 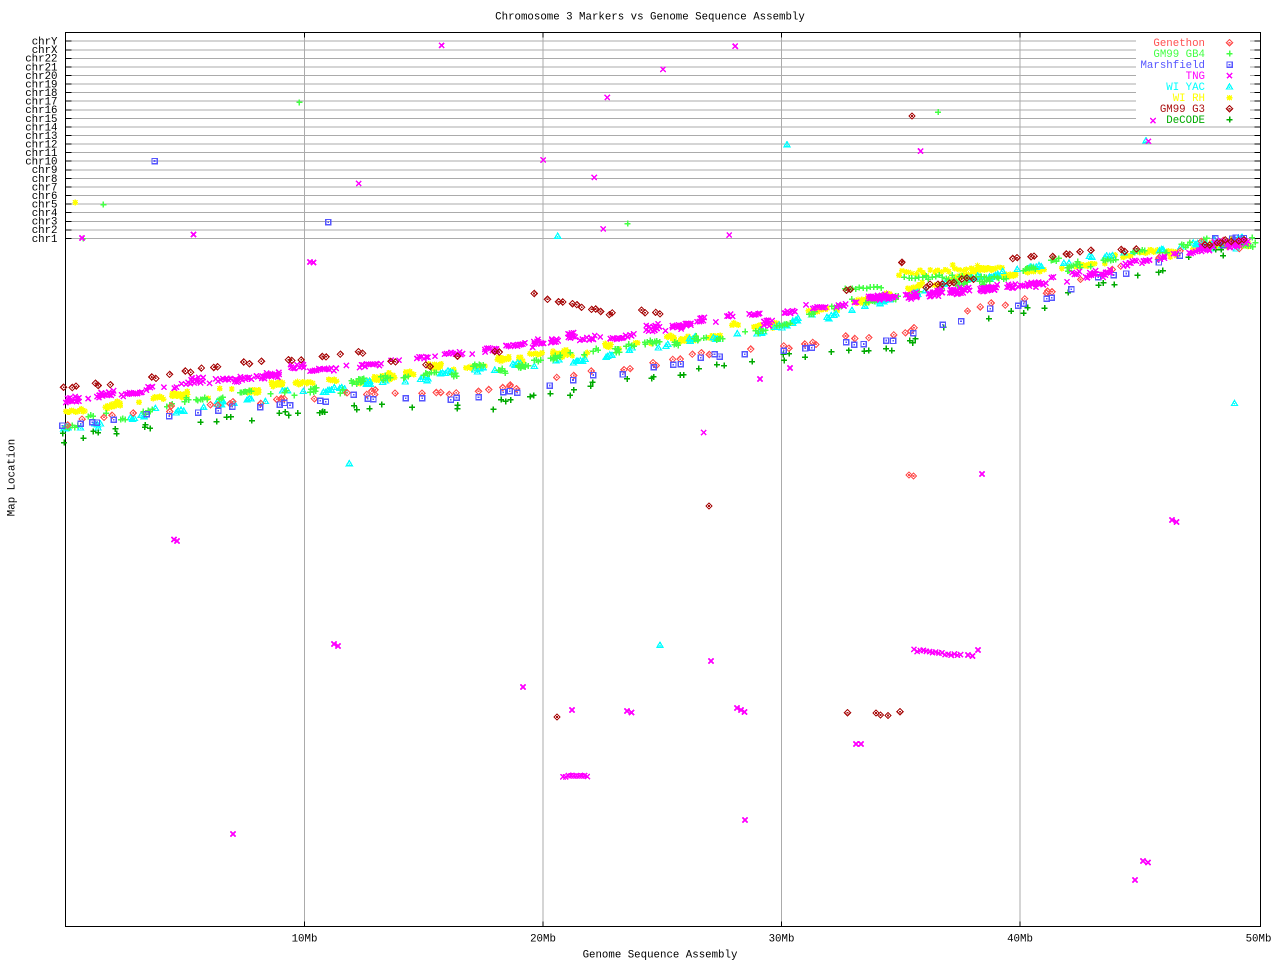 What do you see at coordinates (1189, 99) in the screenshot?
I see `svg-text: WI RH` at bounding box center [1189, 99].